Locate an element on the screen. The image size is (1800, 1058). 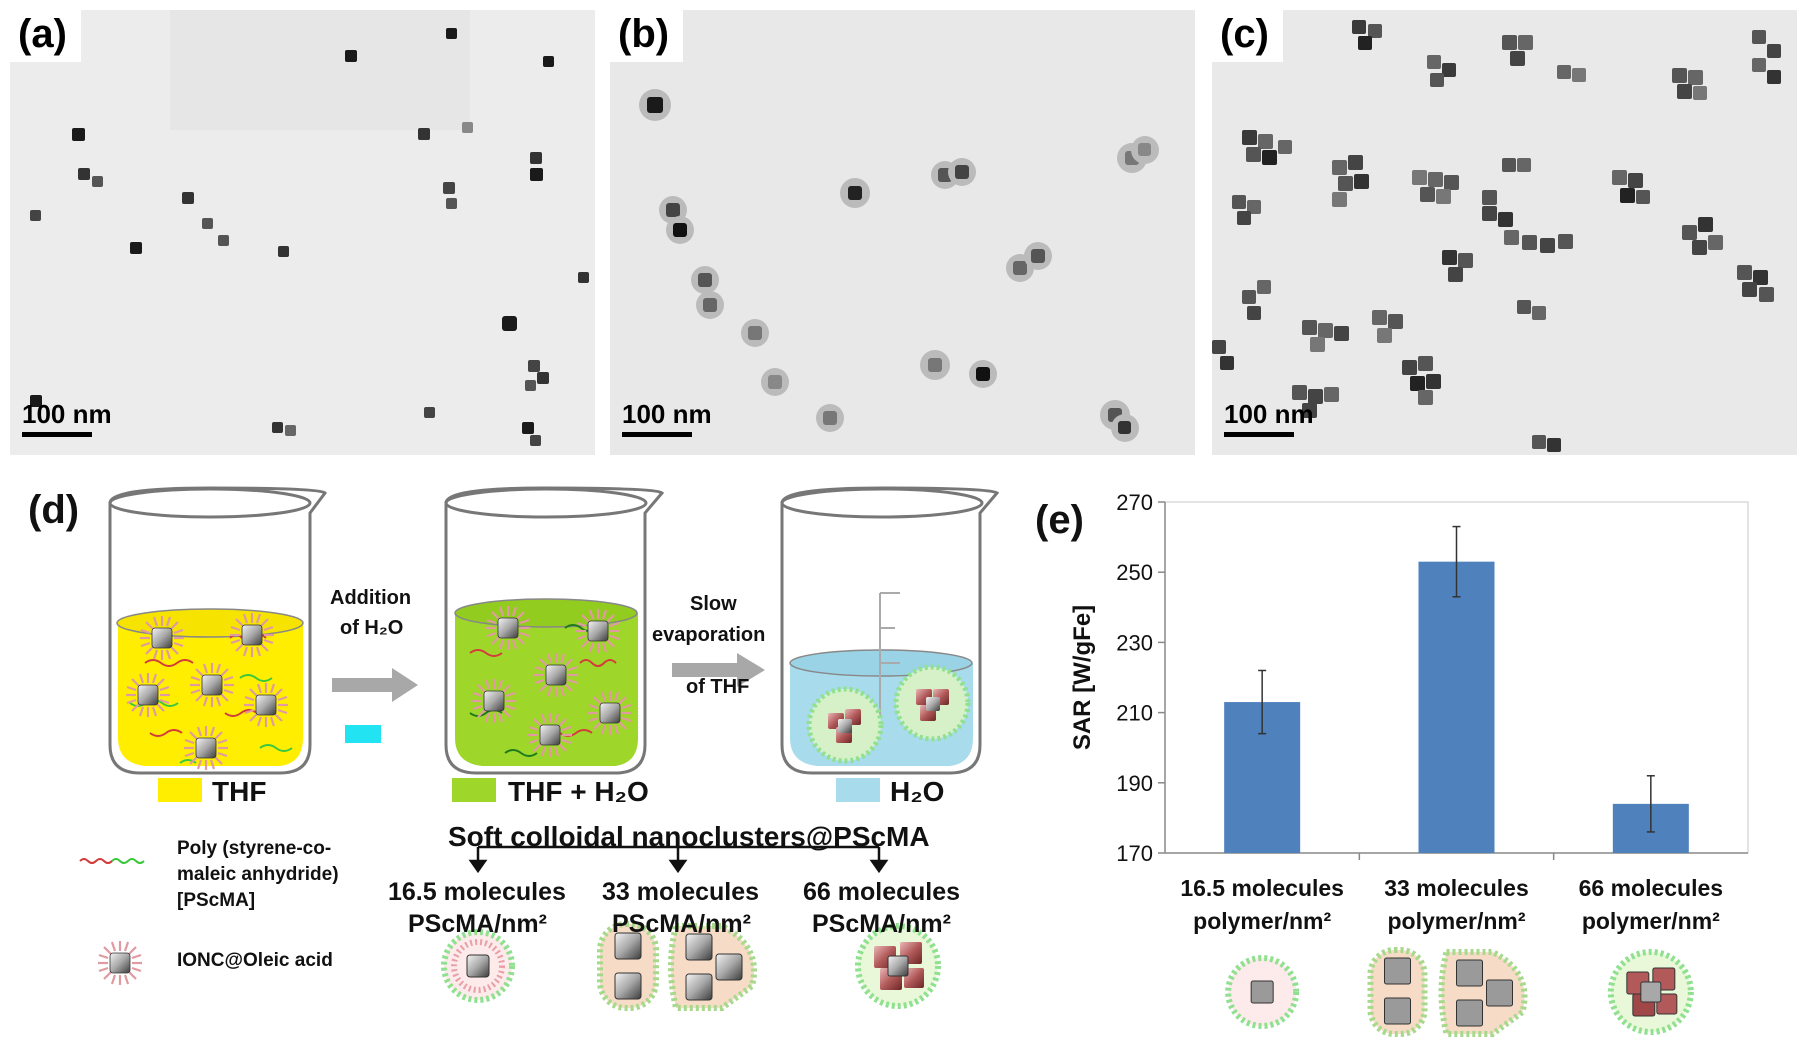
legend-ionc: IONC@Oleic acid is located at coordinates (255, 960).